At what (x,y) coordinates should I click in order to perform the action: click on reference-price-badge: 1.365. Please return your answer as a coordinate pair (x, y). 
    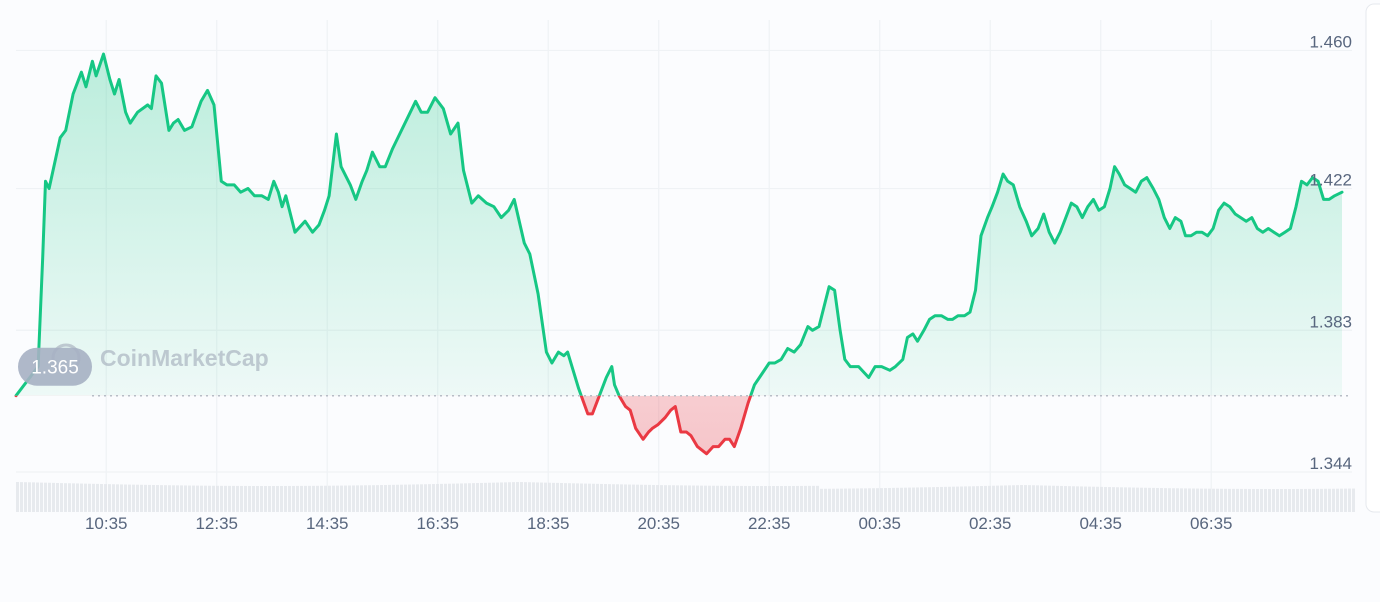
    Looking at the image, I should click on (55, 368).